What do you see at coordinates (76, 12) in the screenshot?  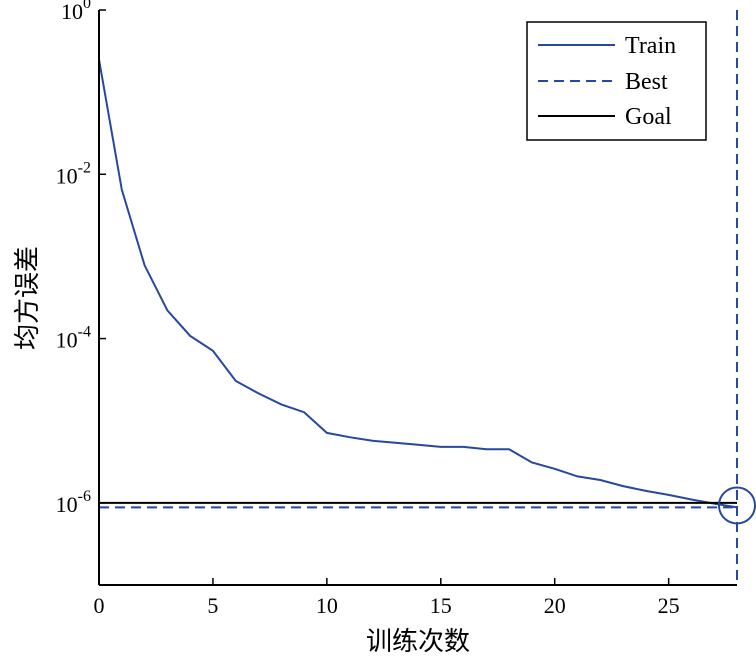 I see `y-tick-label: 100` at bounding box center [76, 12].